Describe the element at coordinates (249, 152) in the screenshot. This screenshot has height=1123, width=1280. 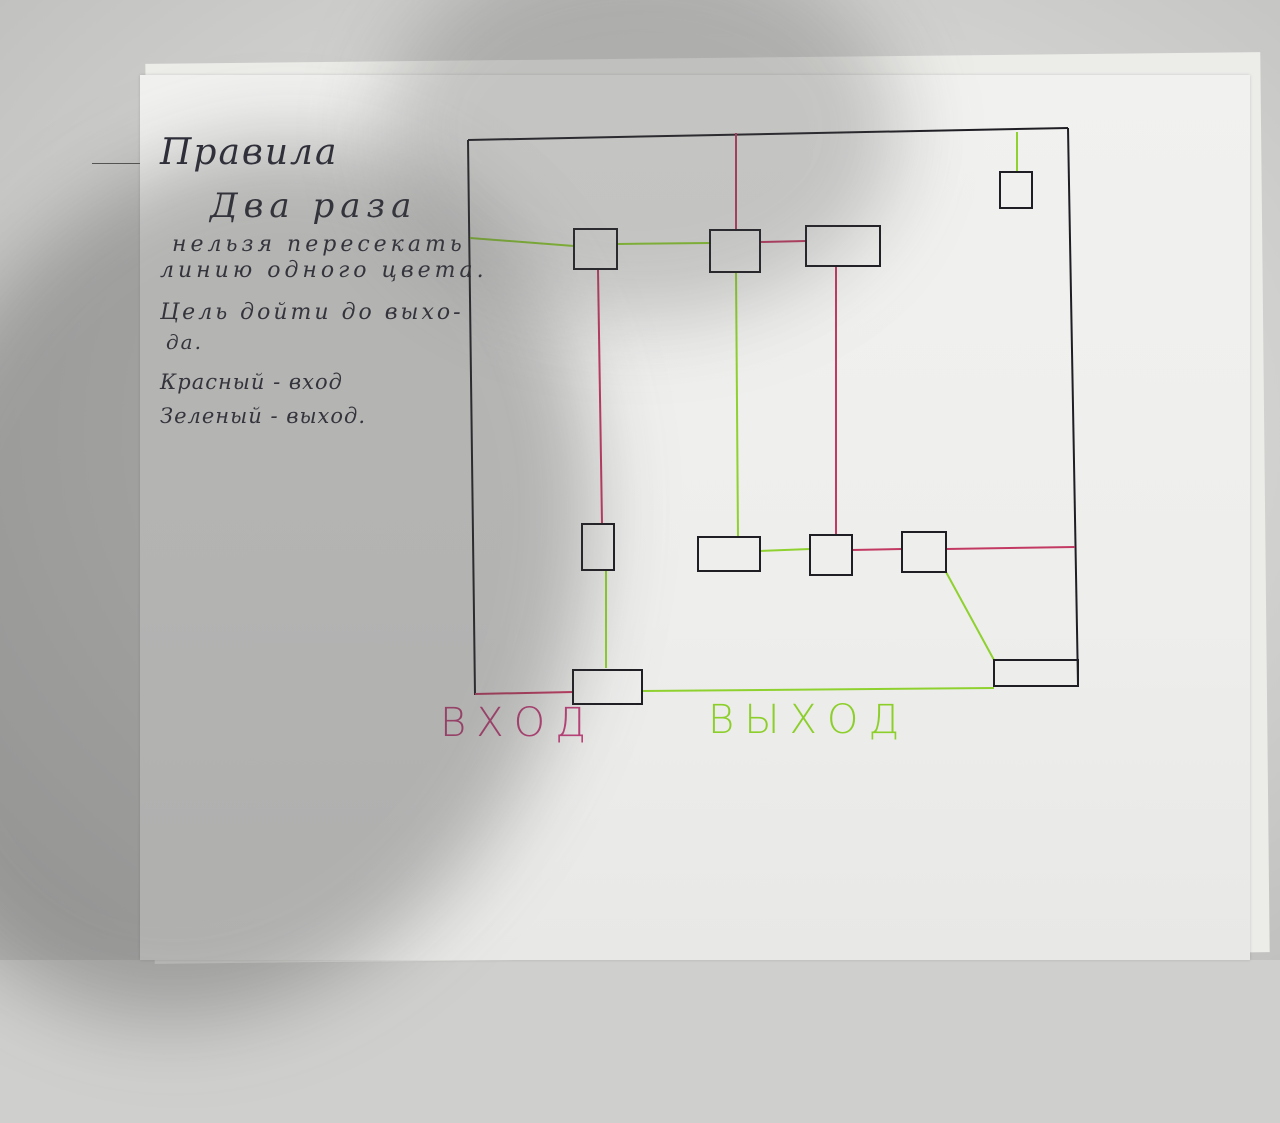
I see `rules-title: Правила` at that location.